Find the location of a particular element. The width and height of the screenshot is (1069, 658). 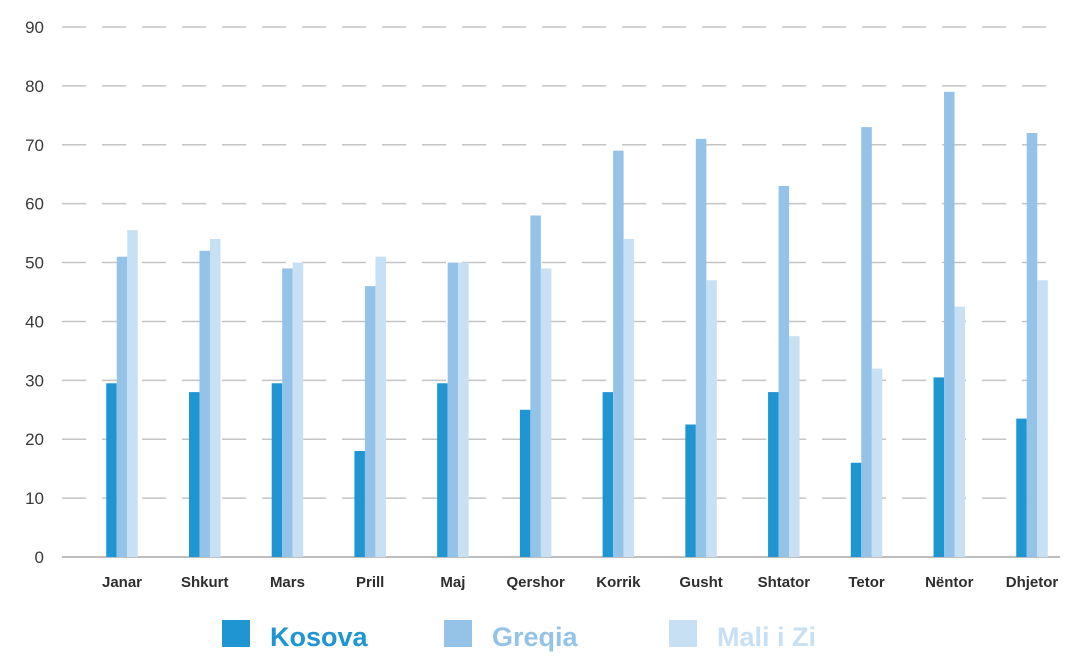

legend-item: Kosova is located at coordinates (295, 636).